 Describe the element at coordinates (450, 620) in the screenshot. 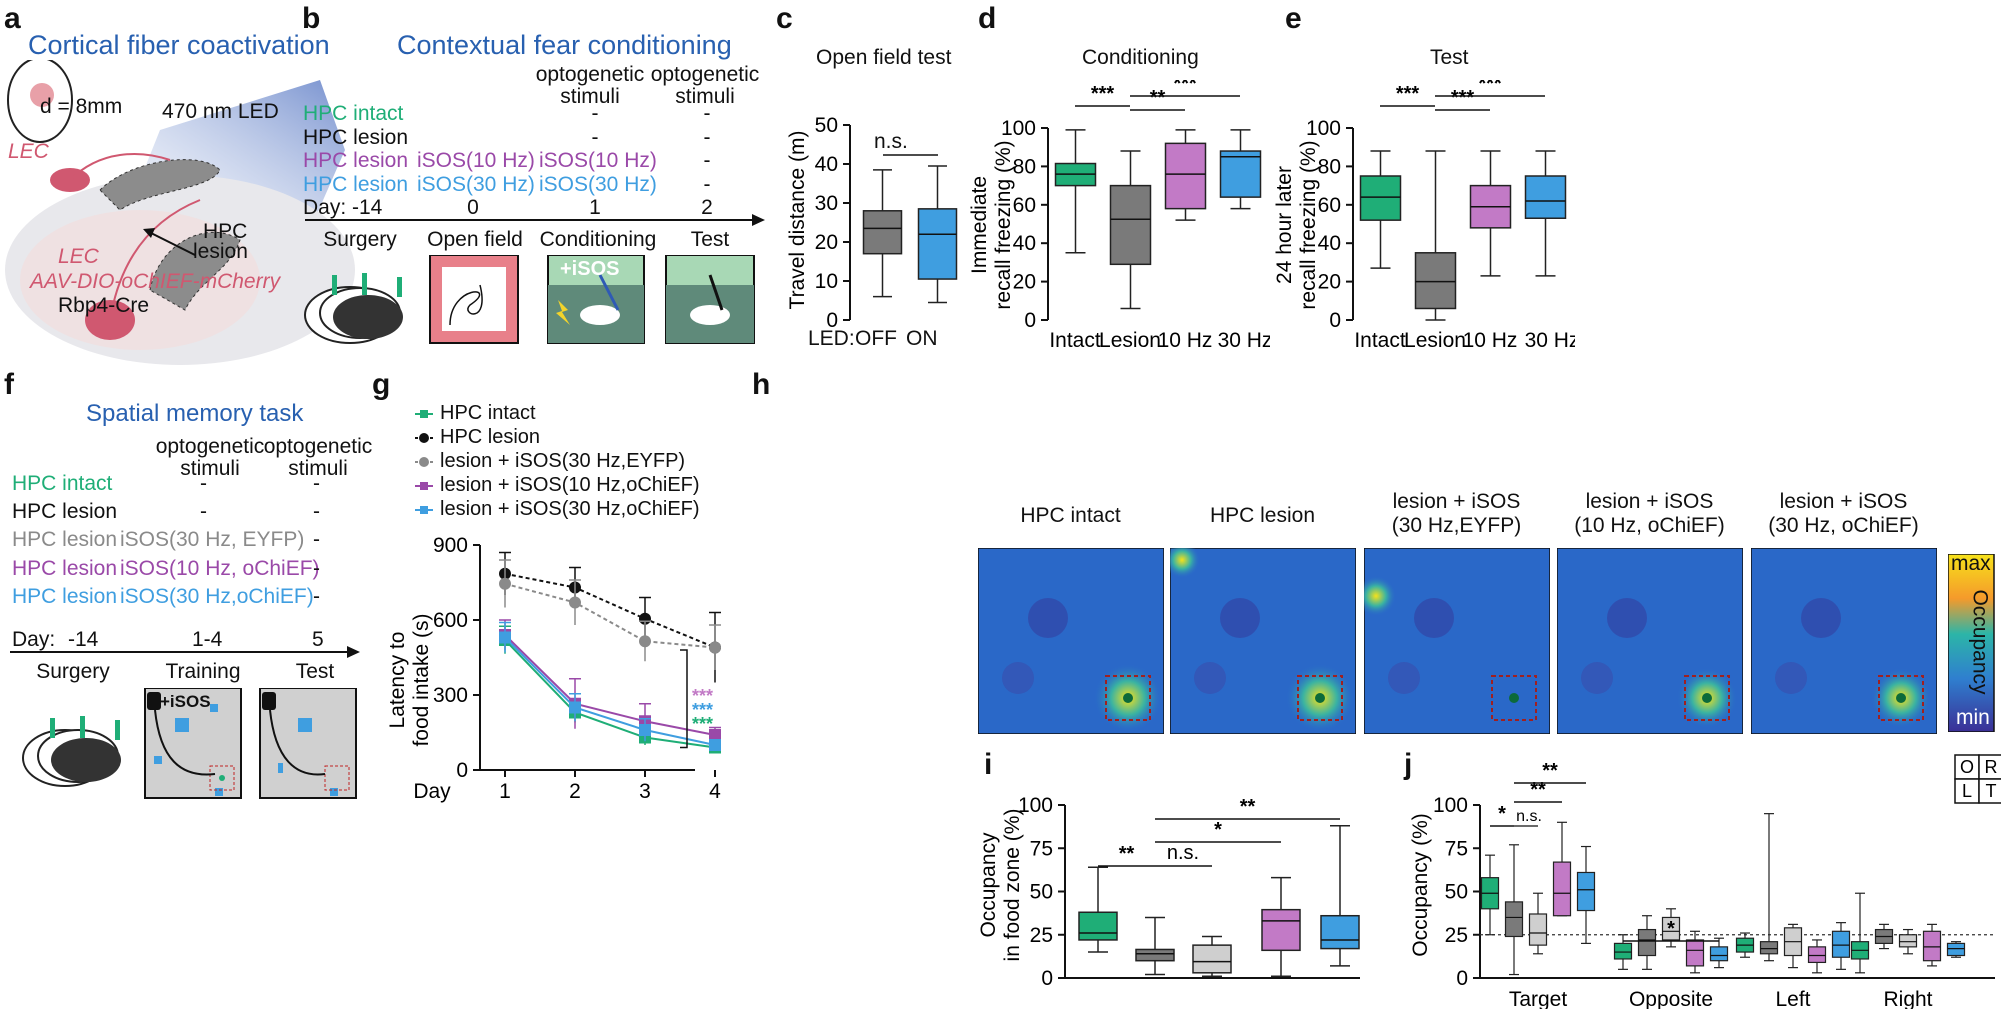

I see `panel-g-ytick-label: 600` at that location.